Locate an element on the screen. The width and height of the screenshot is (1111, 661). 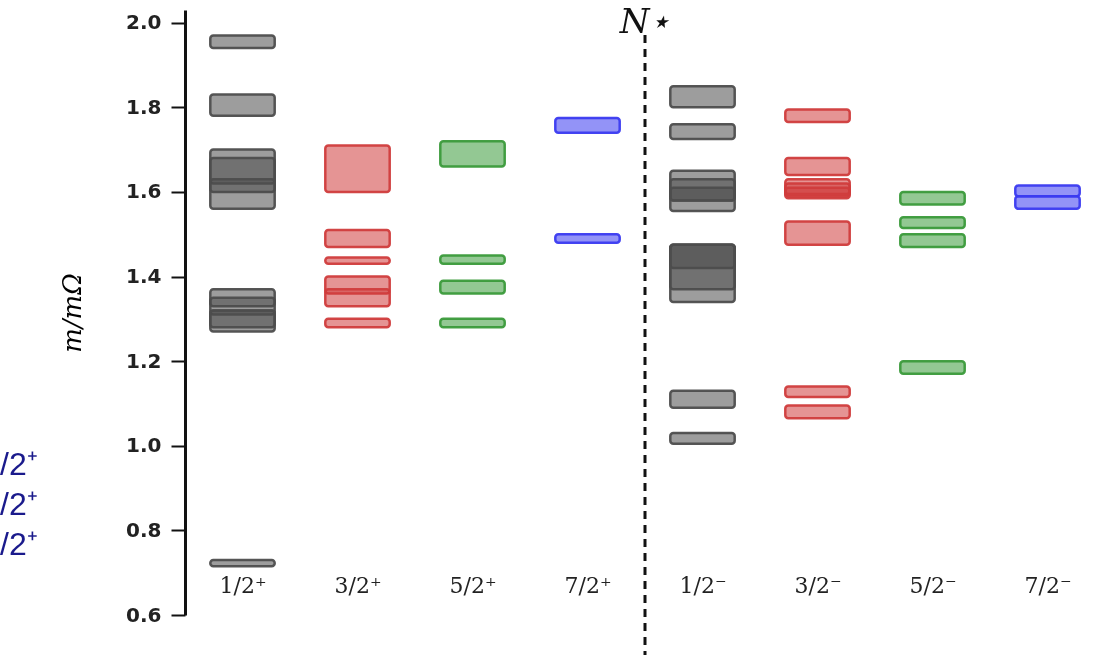
y-tick-label: 2.0 is located at coordinates (144, 22).